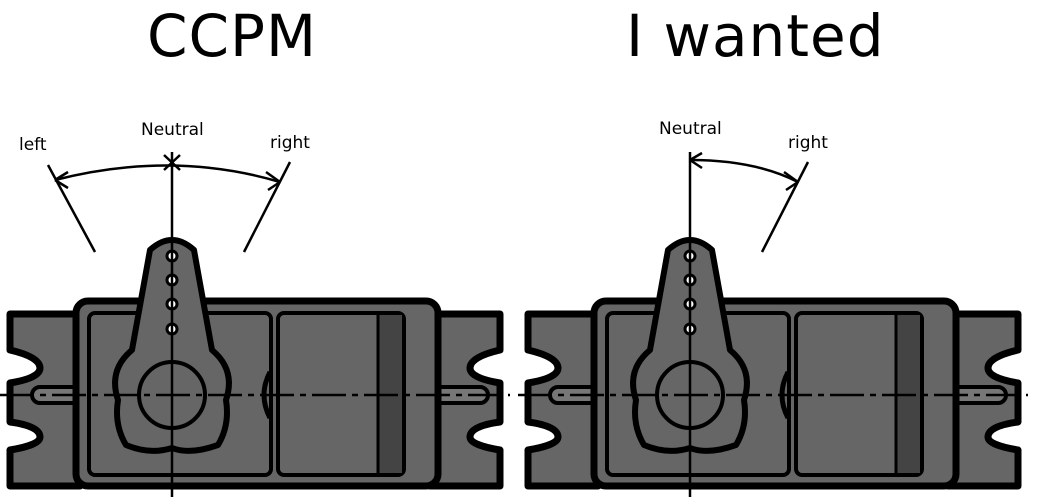  Describe the element at coordinates (808, 143) in the screenshot. I see `label-right-right: right` at that location.